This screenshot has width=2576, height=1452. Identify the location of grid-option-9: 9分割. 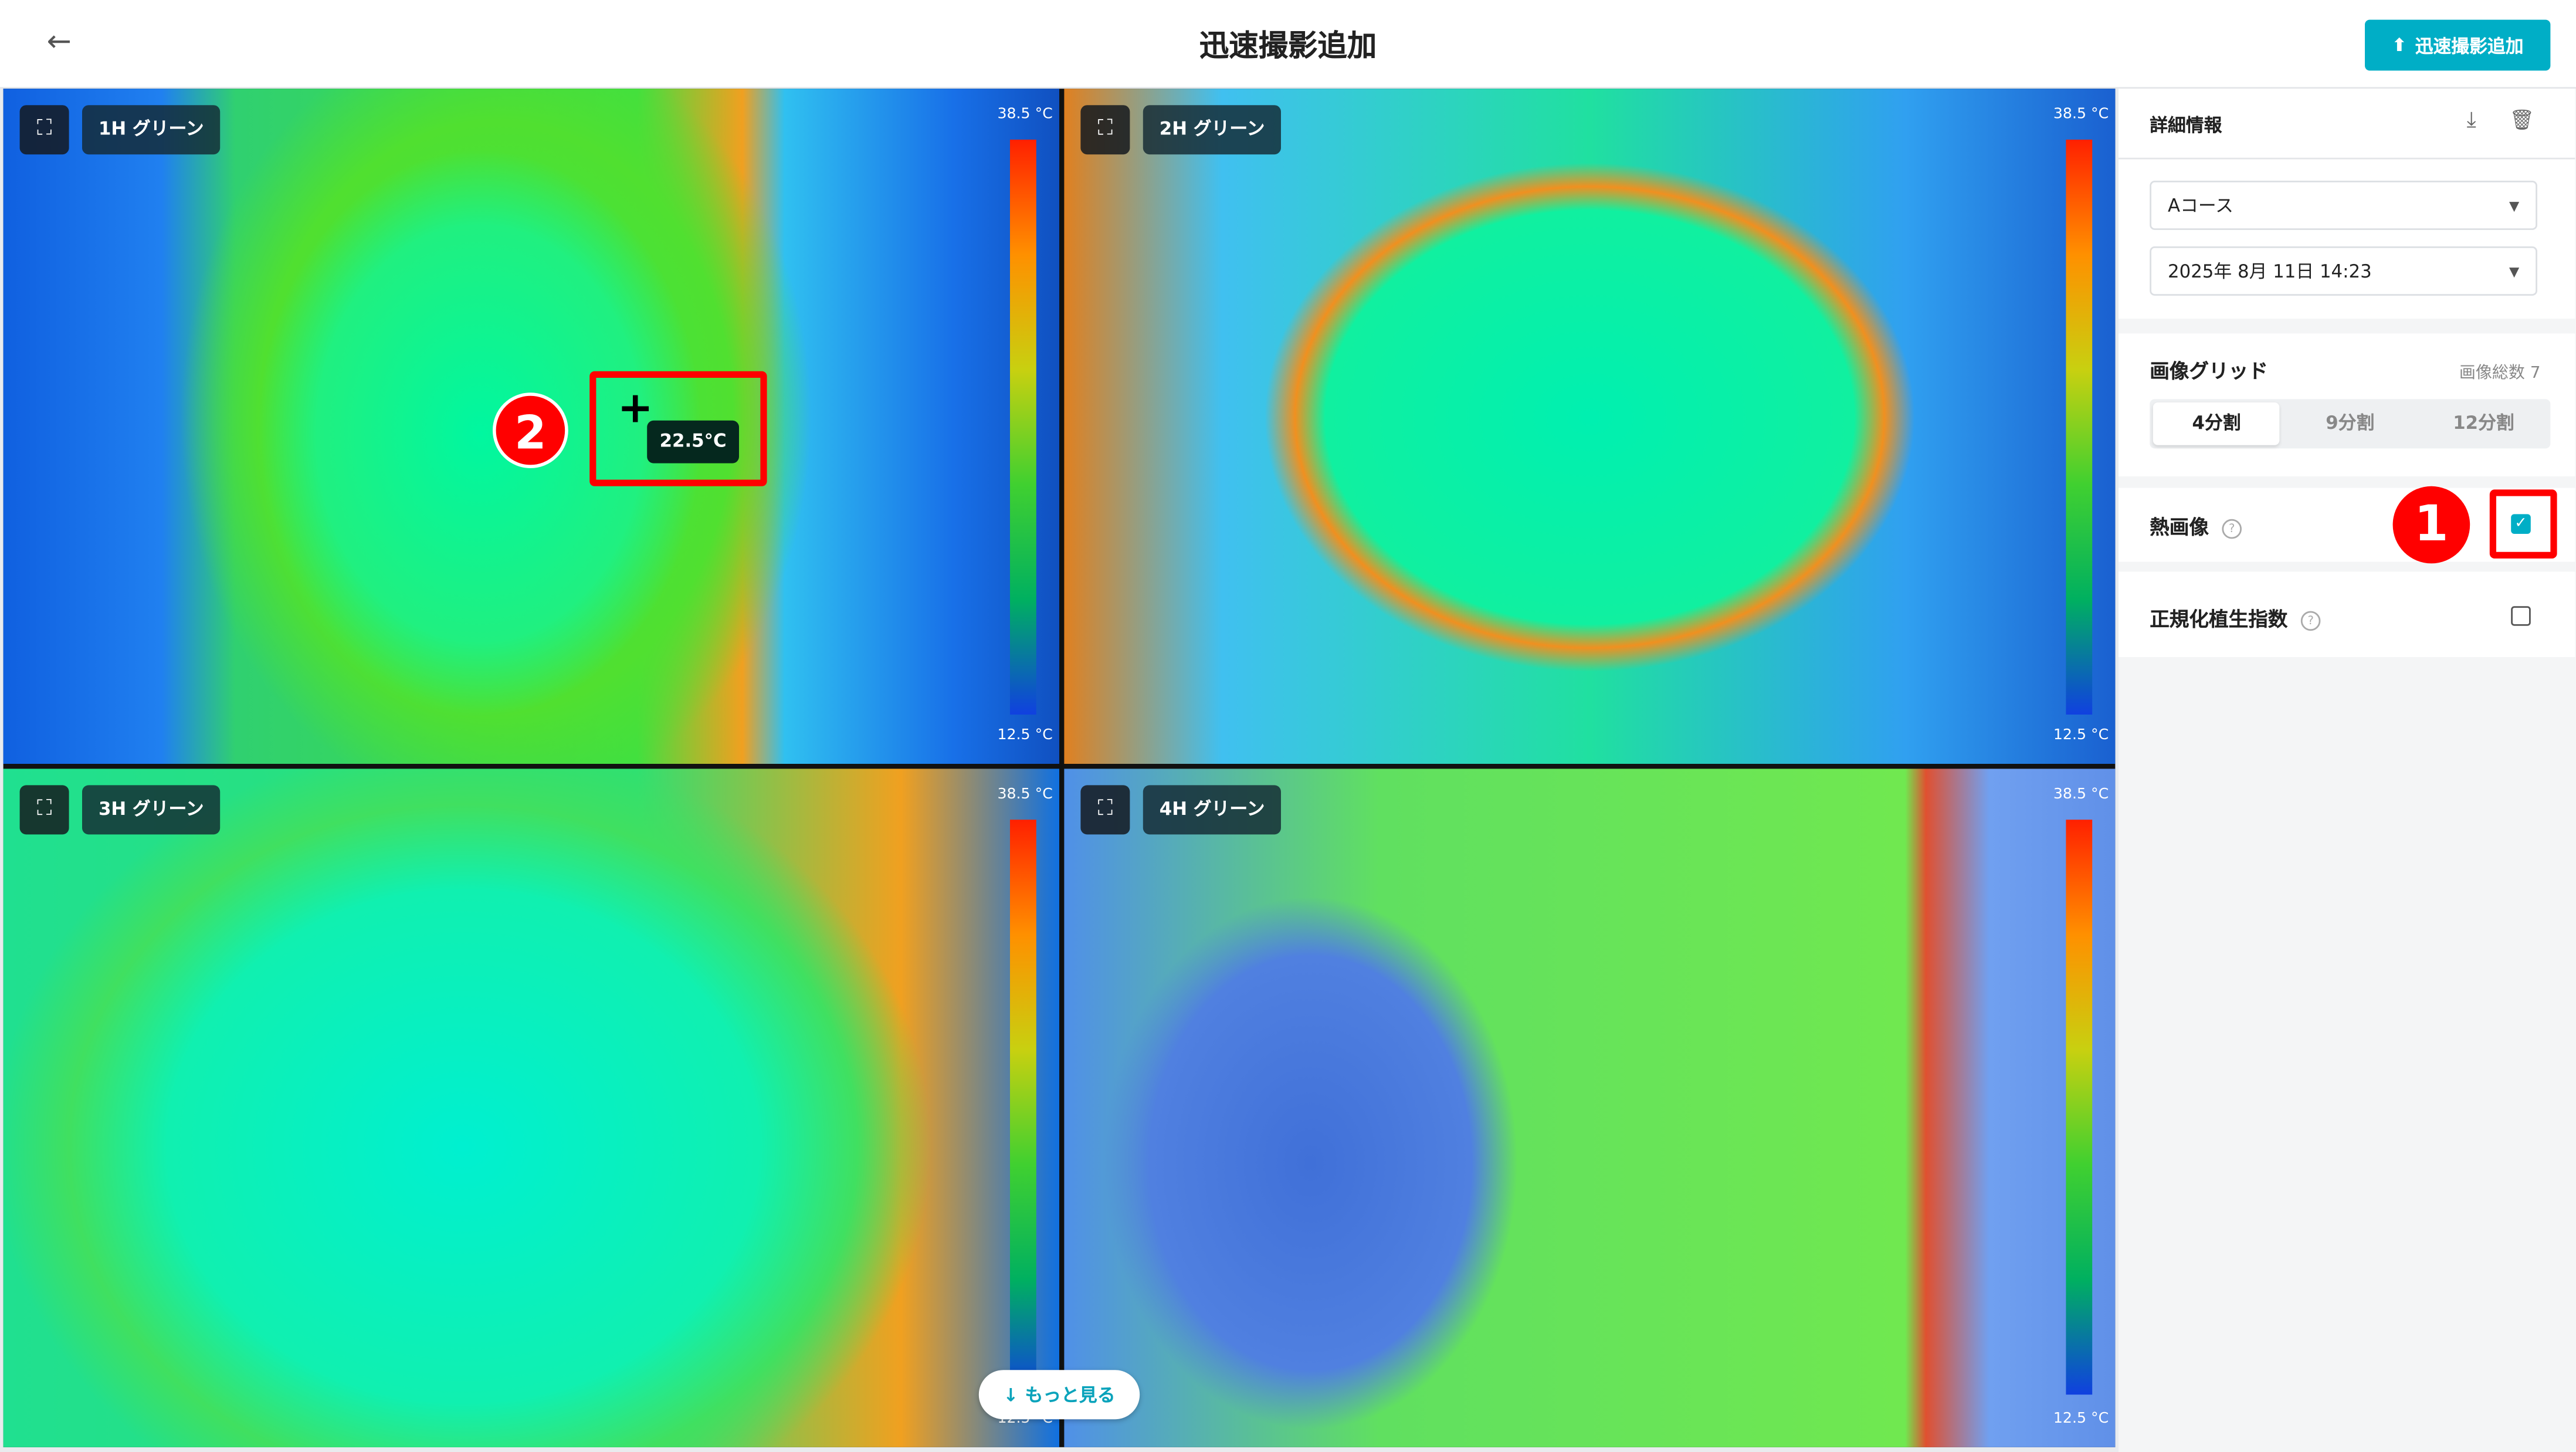
(2350, 423).